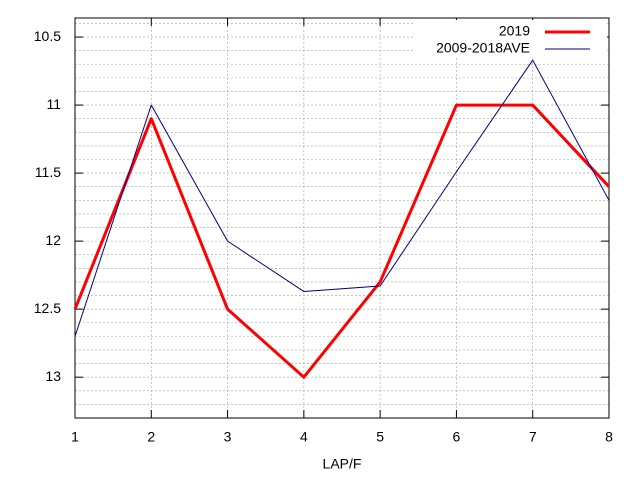 This screenshot has height=480, width=640. I want to click on x-tick-label: 2, so click(151, 437).